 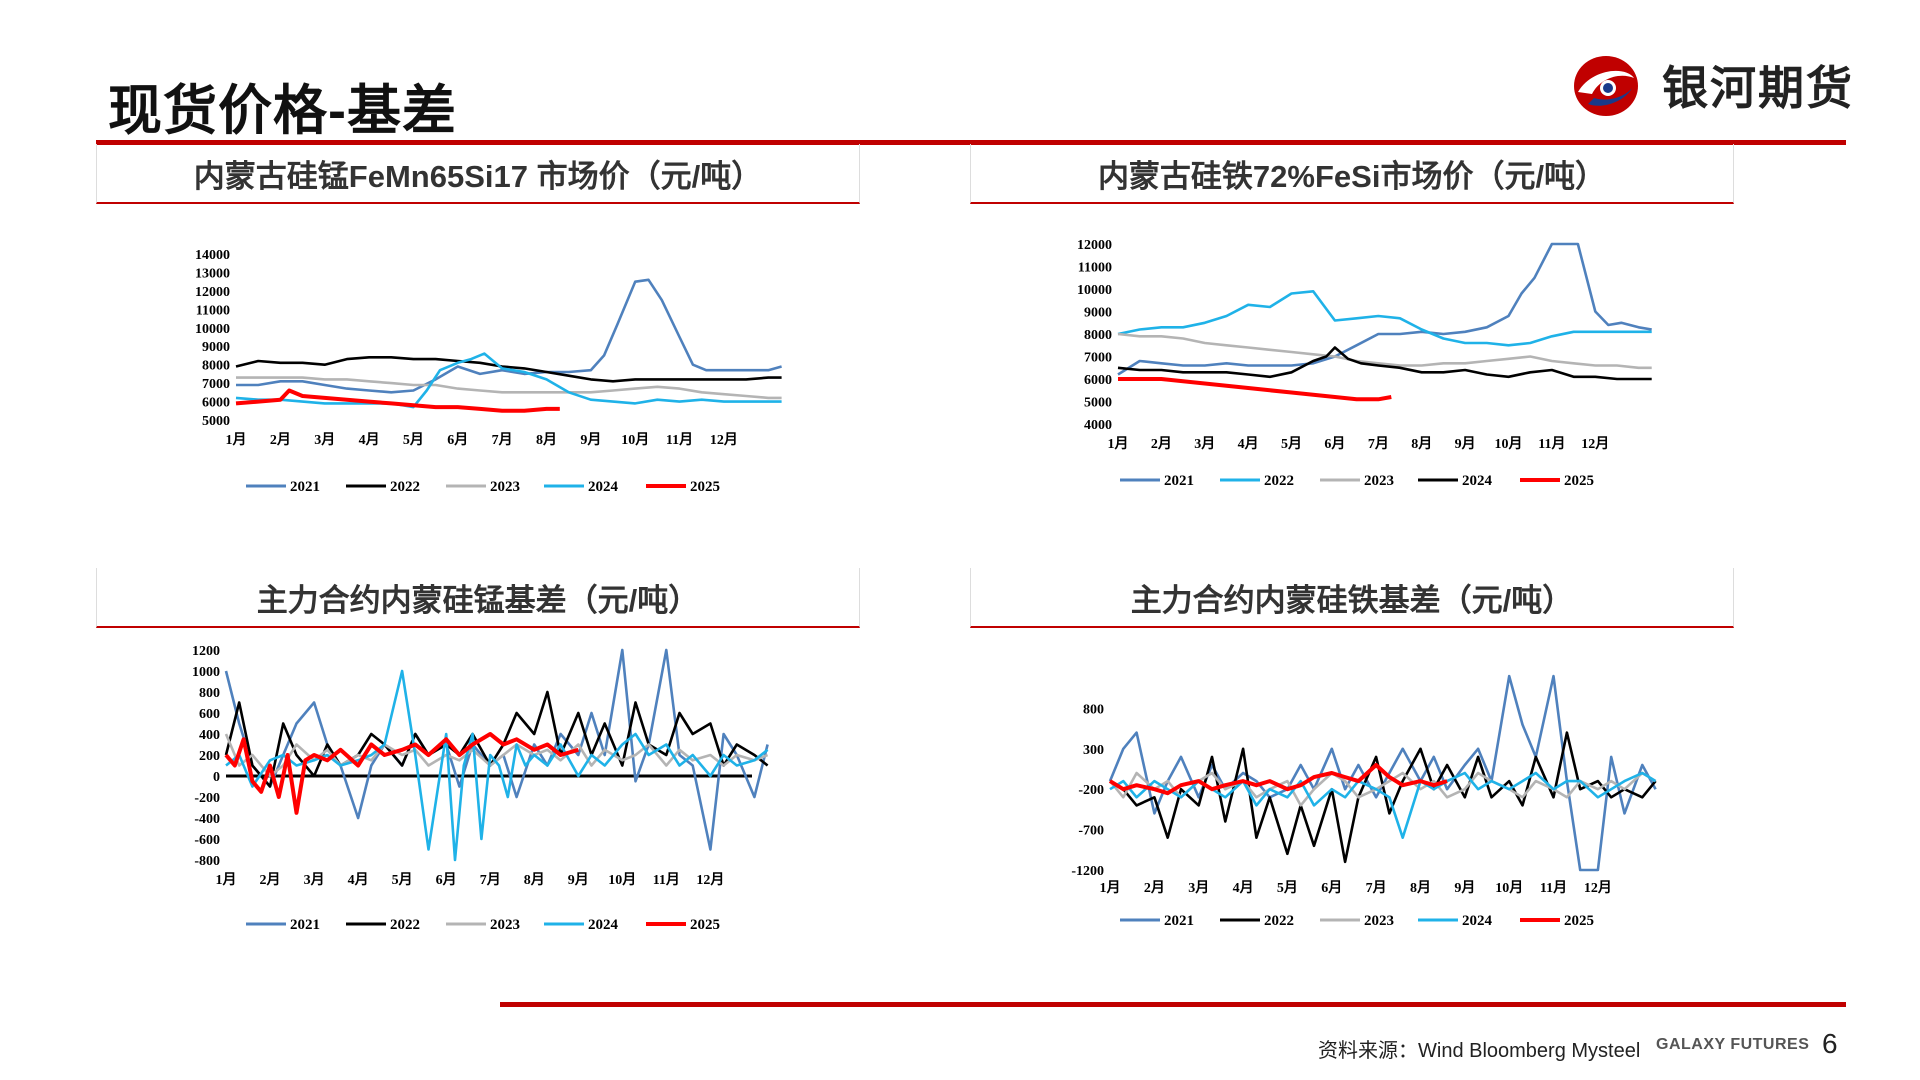 I want to click on series-line-2021, so click(x=496, y=749).